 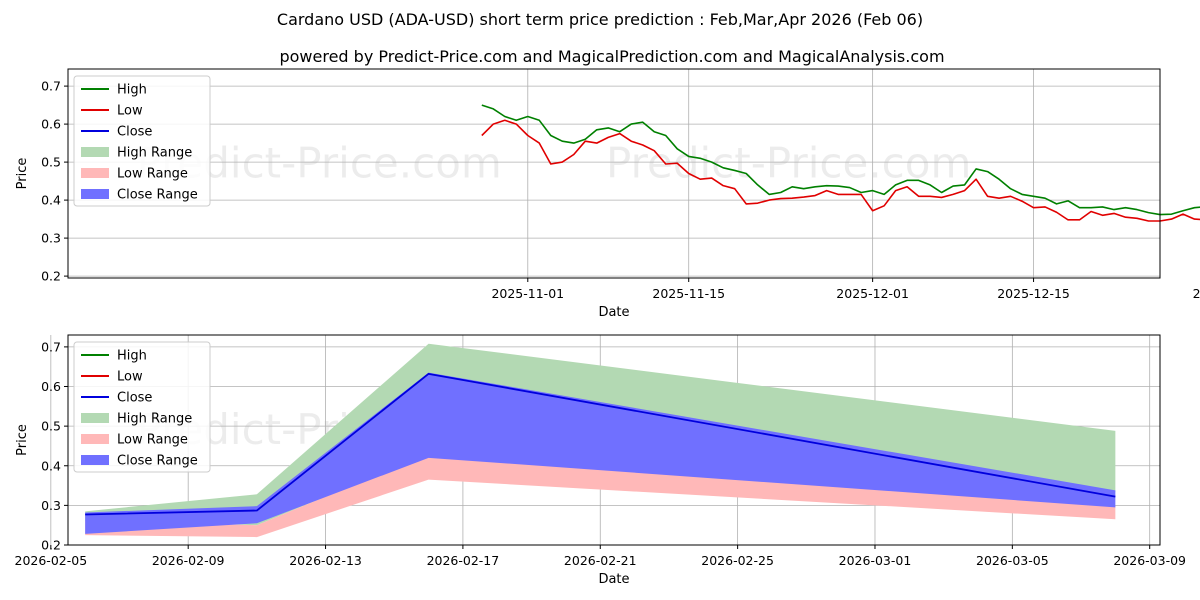 What do you see at coordinates (875, 560) in the screenshot?
I see `x-tick-label: 2026-03-01` at bounding box center [875, 560].